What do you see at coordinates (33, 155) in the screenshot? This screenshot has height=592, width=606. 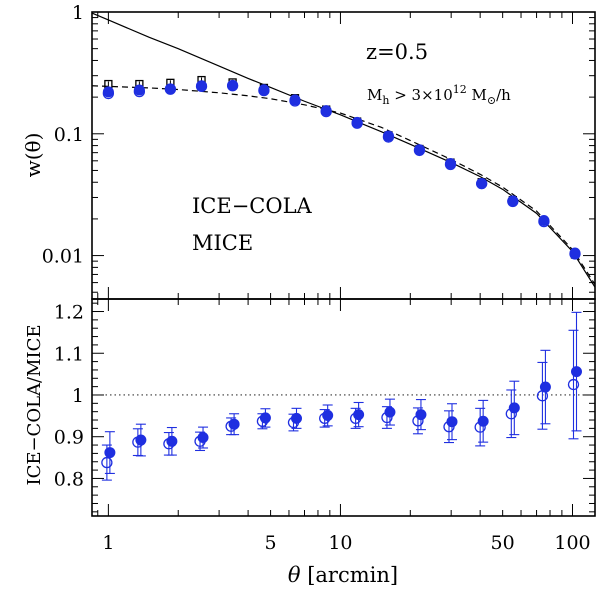 I see `y-axis-label: w(θ)` at bounding box center [33, 155].